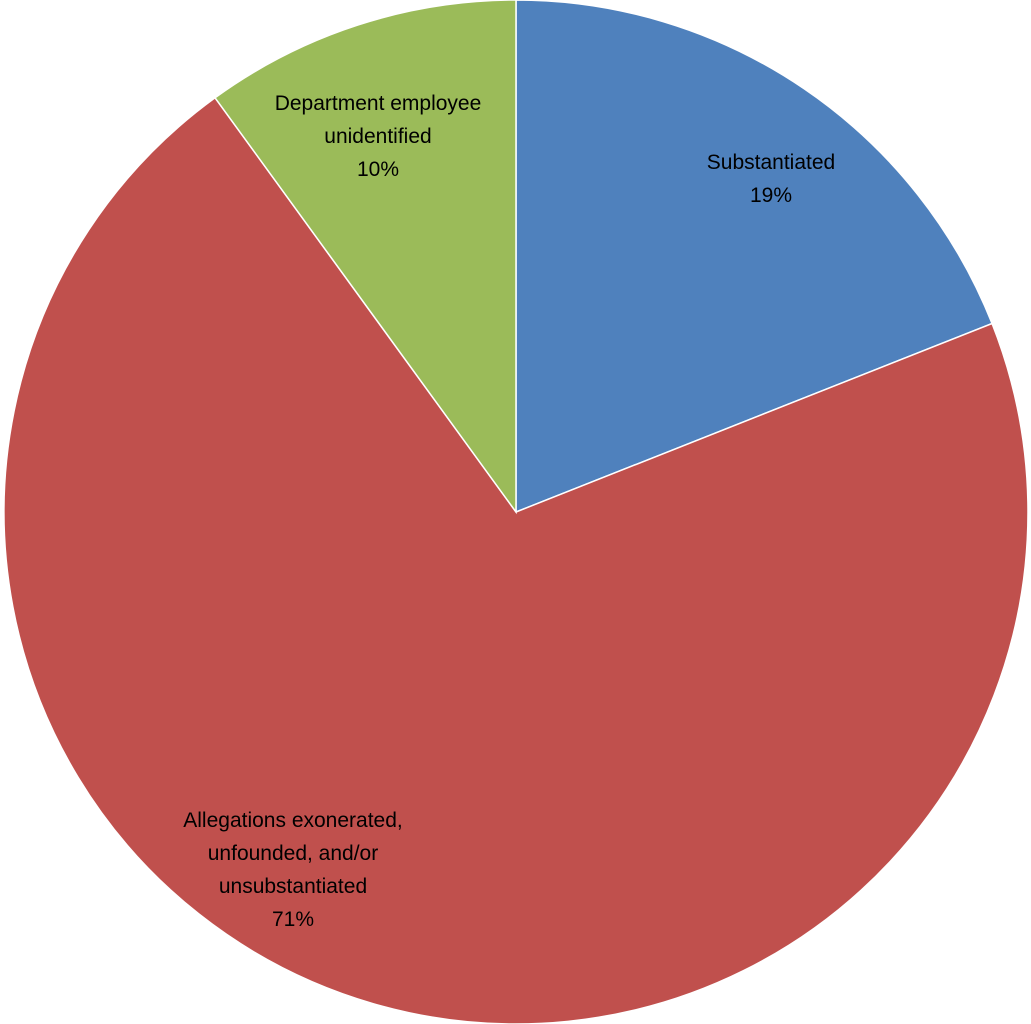 The width and height of the screenshot is (1031, 1024). Describe the element at coordinates (293, 886) in the screenshot. I see `pie-slice-label-line: unsubstantiated` at that location.